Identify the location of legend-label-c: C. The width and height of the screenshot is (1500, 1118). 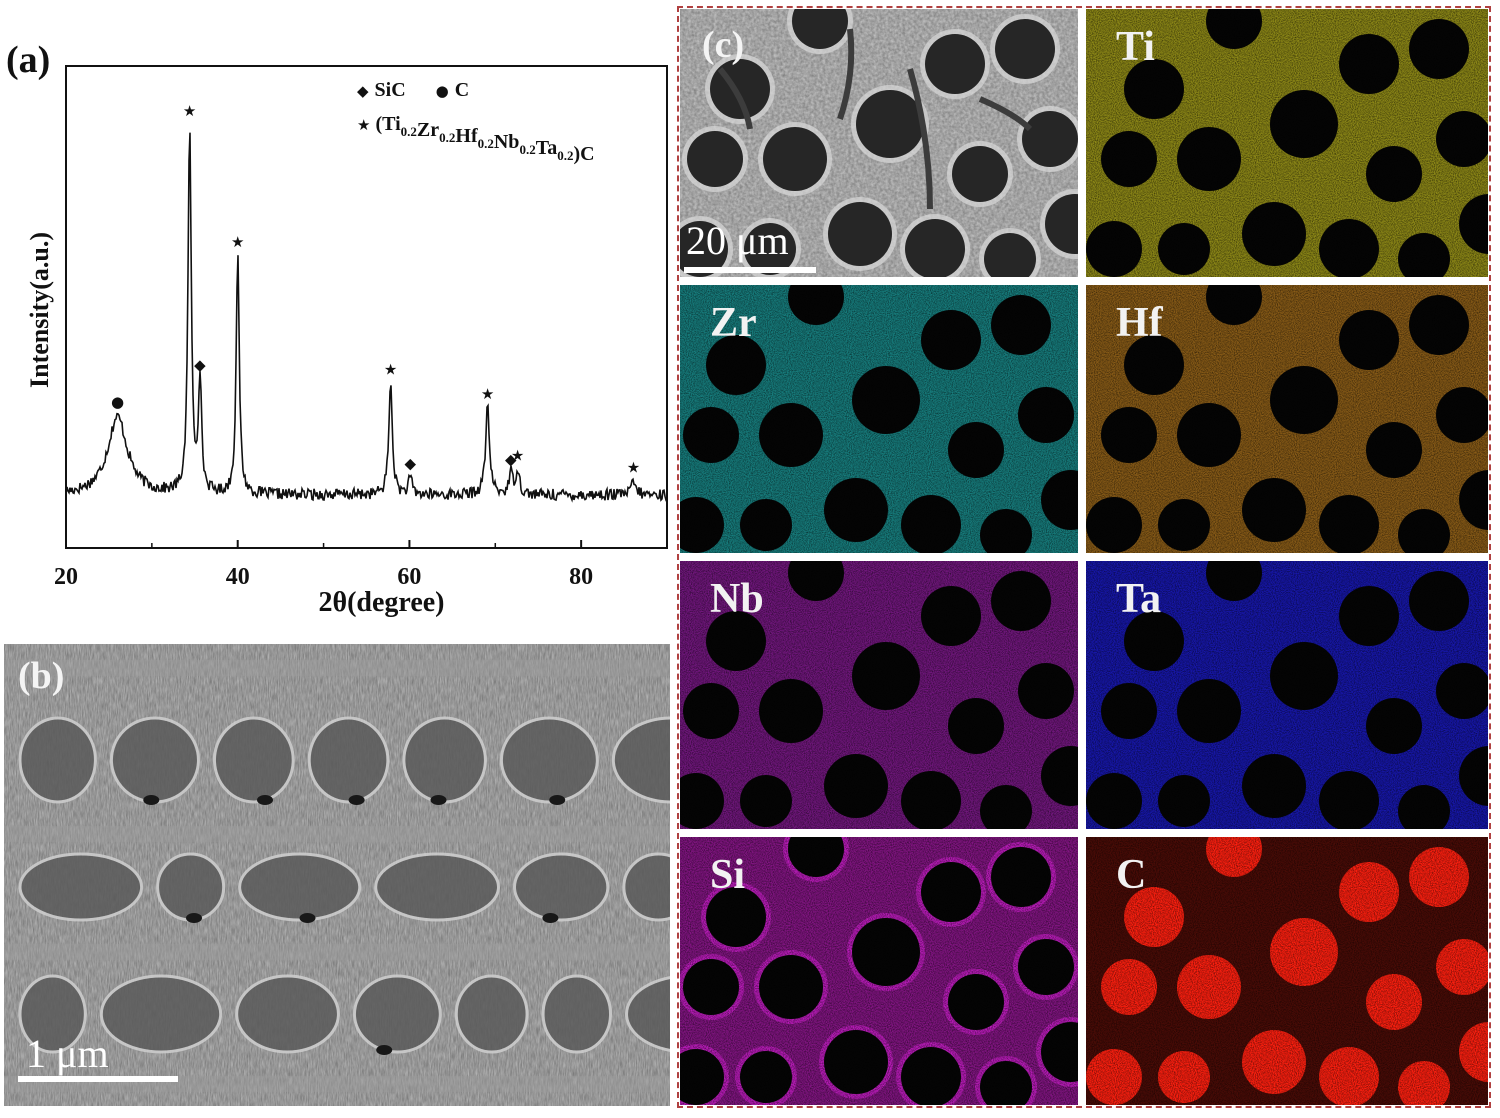
(462, 90).